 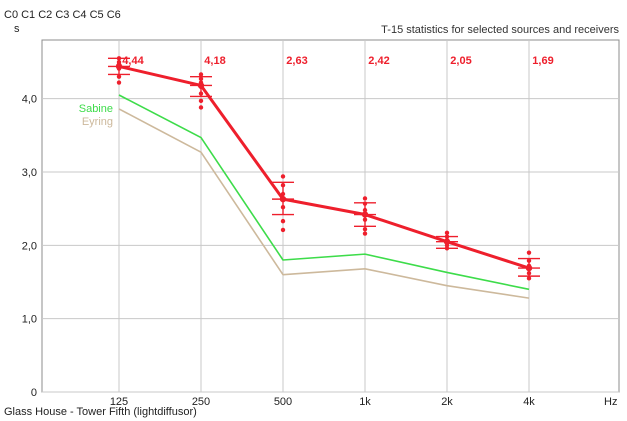 I want to click on x-tick-label: 2k, so click(x=447, y=402).